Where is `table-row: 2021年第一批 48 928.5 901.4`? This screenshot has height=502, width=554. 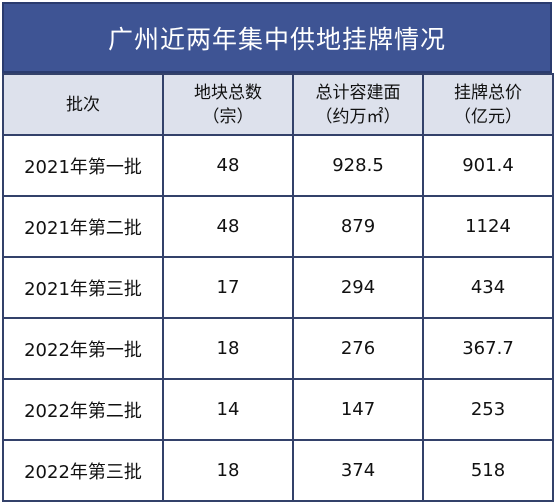
table-row: 2021年第一批 48 928.5 901.4 is located at coordinates (278, 165).